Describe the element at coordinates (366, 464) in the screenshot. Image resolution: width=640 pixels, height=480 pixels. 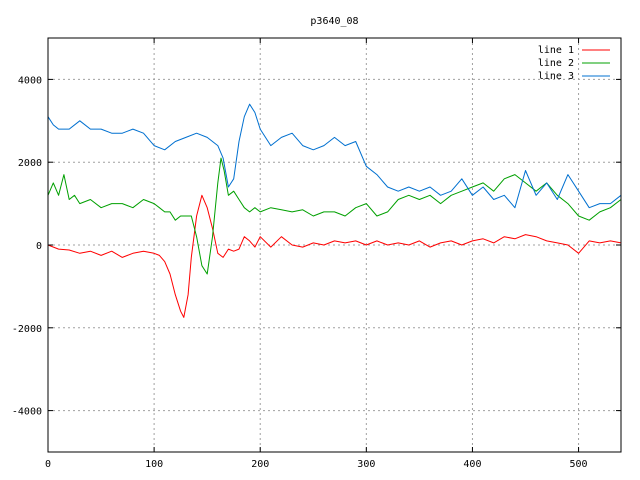
I see `x-tick-label: 300` at that location.